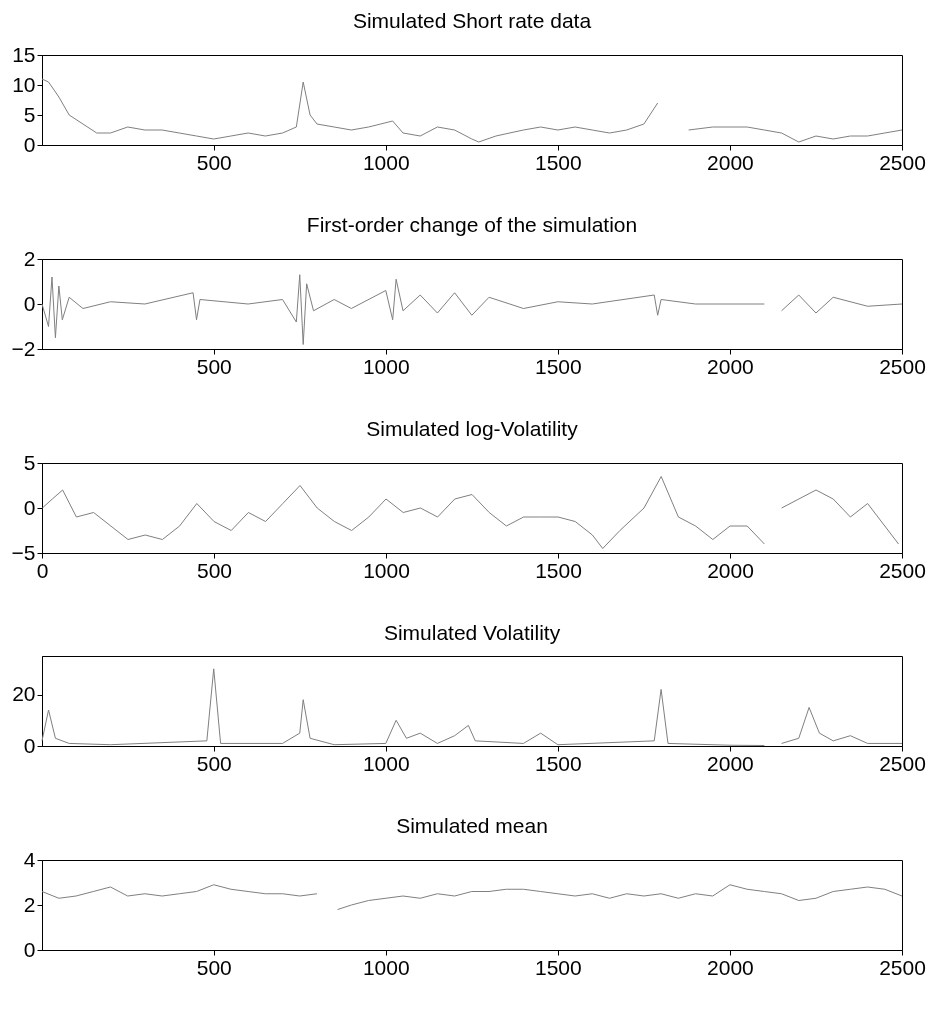 Image resolution: width=951 pixels, height=1034 pixels. I want to click on chart-title: Simulated Volatility, so click(472, 632).